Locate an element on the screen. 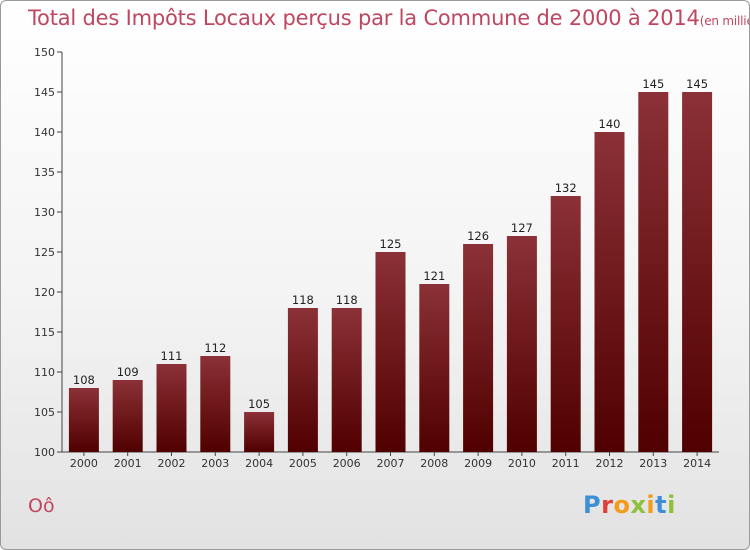  x-tick-label: 2006 is located at coordinates (347, 463).